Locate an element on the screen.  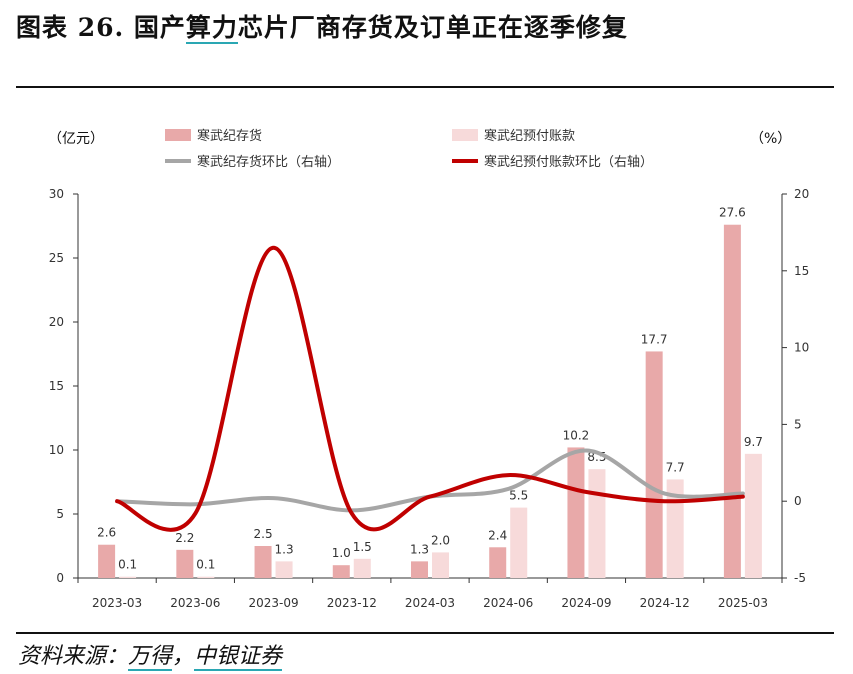
inventory-bar-label: 17.7 is located at coordinates (654, 339).